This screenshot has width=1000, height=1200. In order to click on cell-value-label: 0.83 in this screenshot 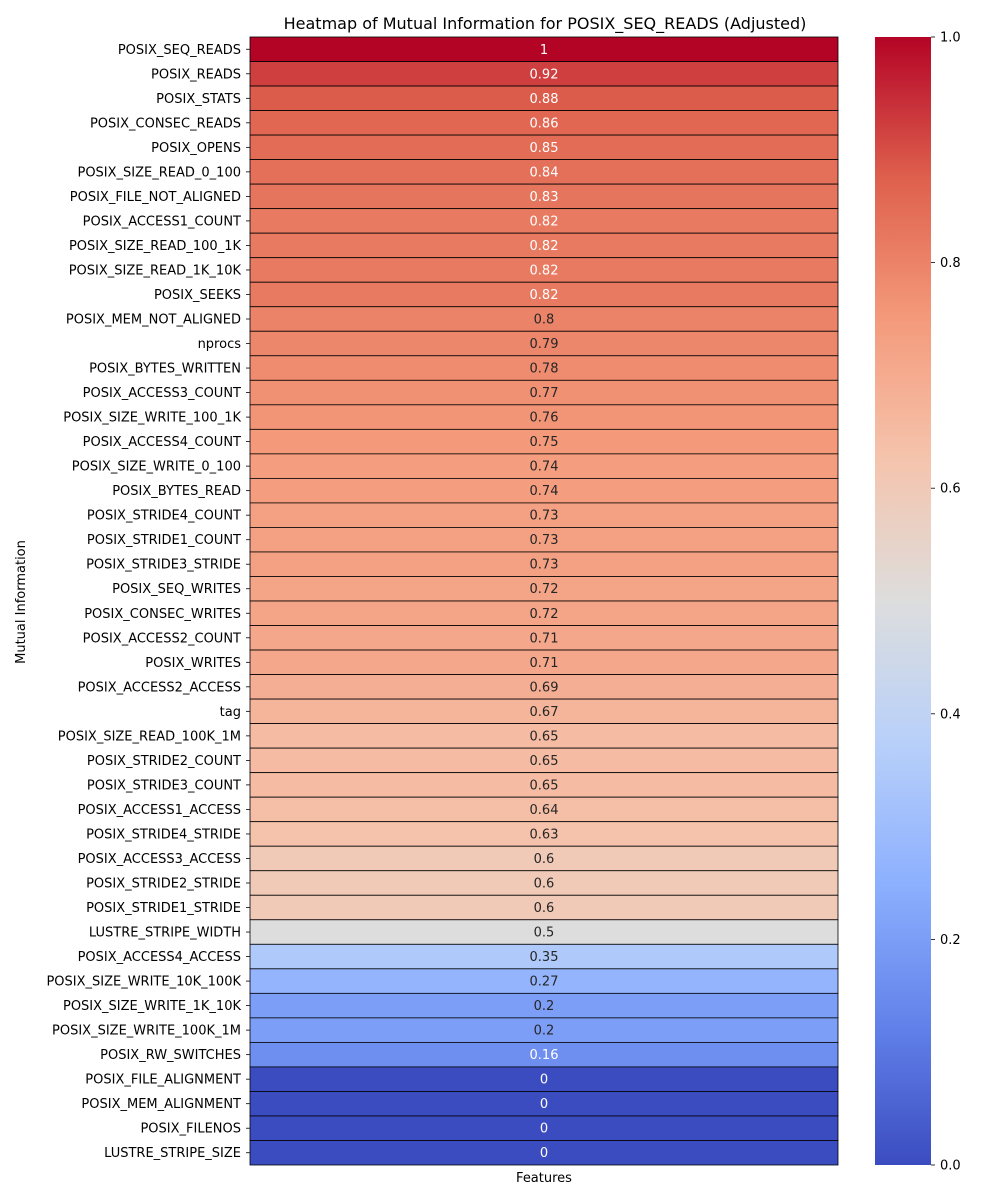, I will do `click(544, 197)`.